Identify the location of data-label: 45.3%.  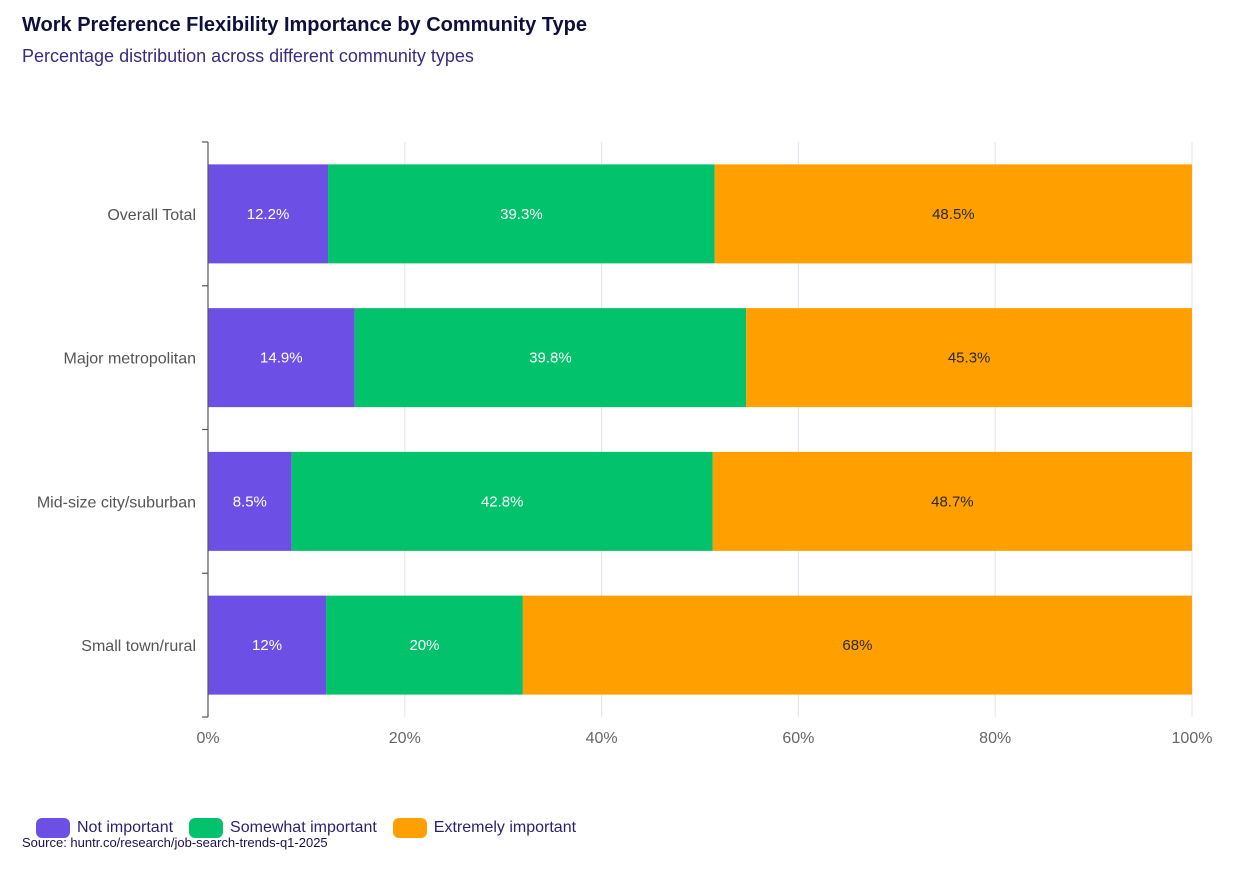
(969, 358).